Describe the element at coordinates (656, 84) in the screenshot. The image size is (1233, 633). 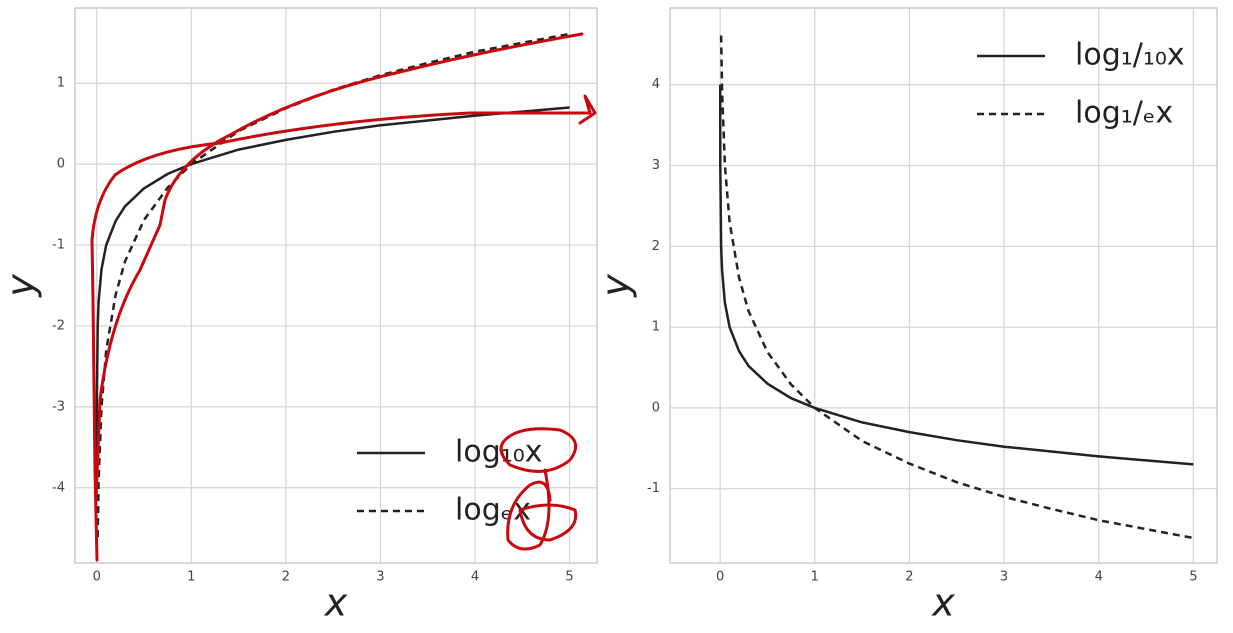
I see `y-tick-label: 4` at that location.